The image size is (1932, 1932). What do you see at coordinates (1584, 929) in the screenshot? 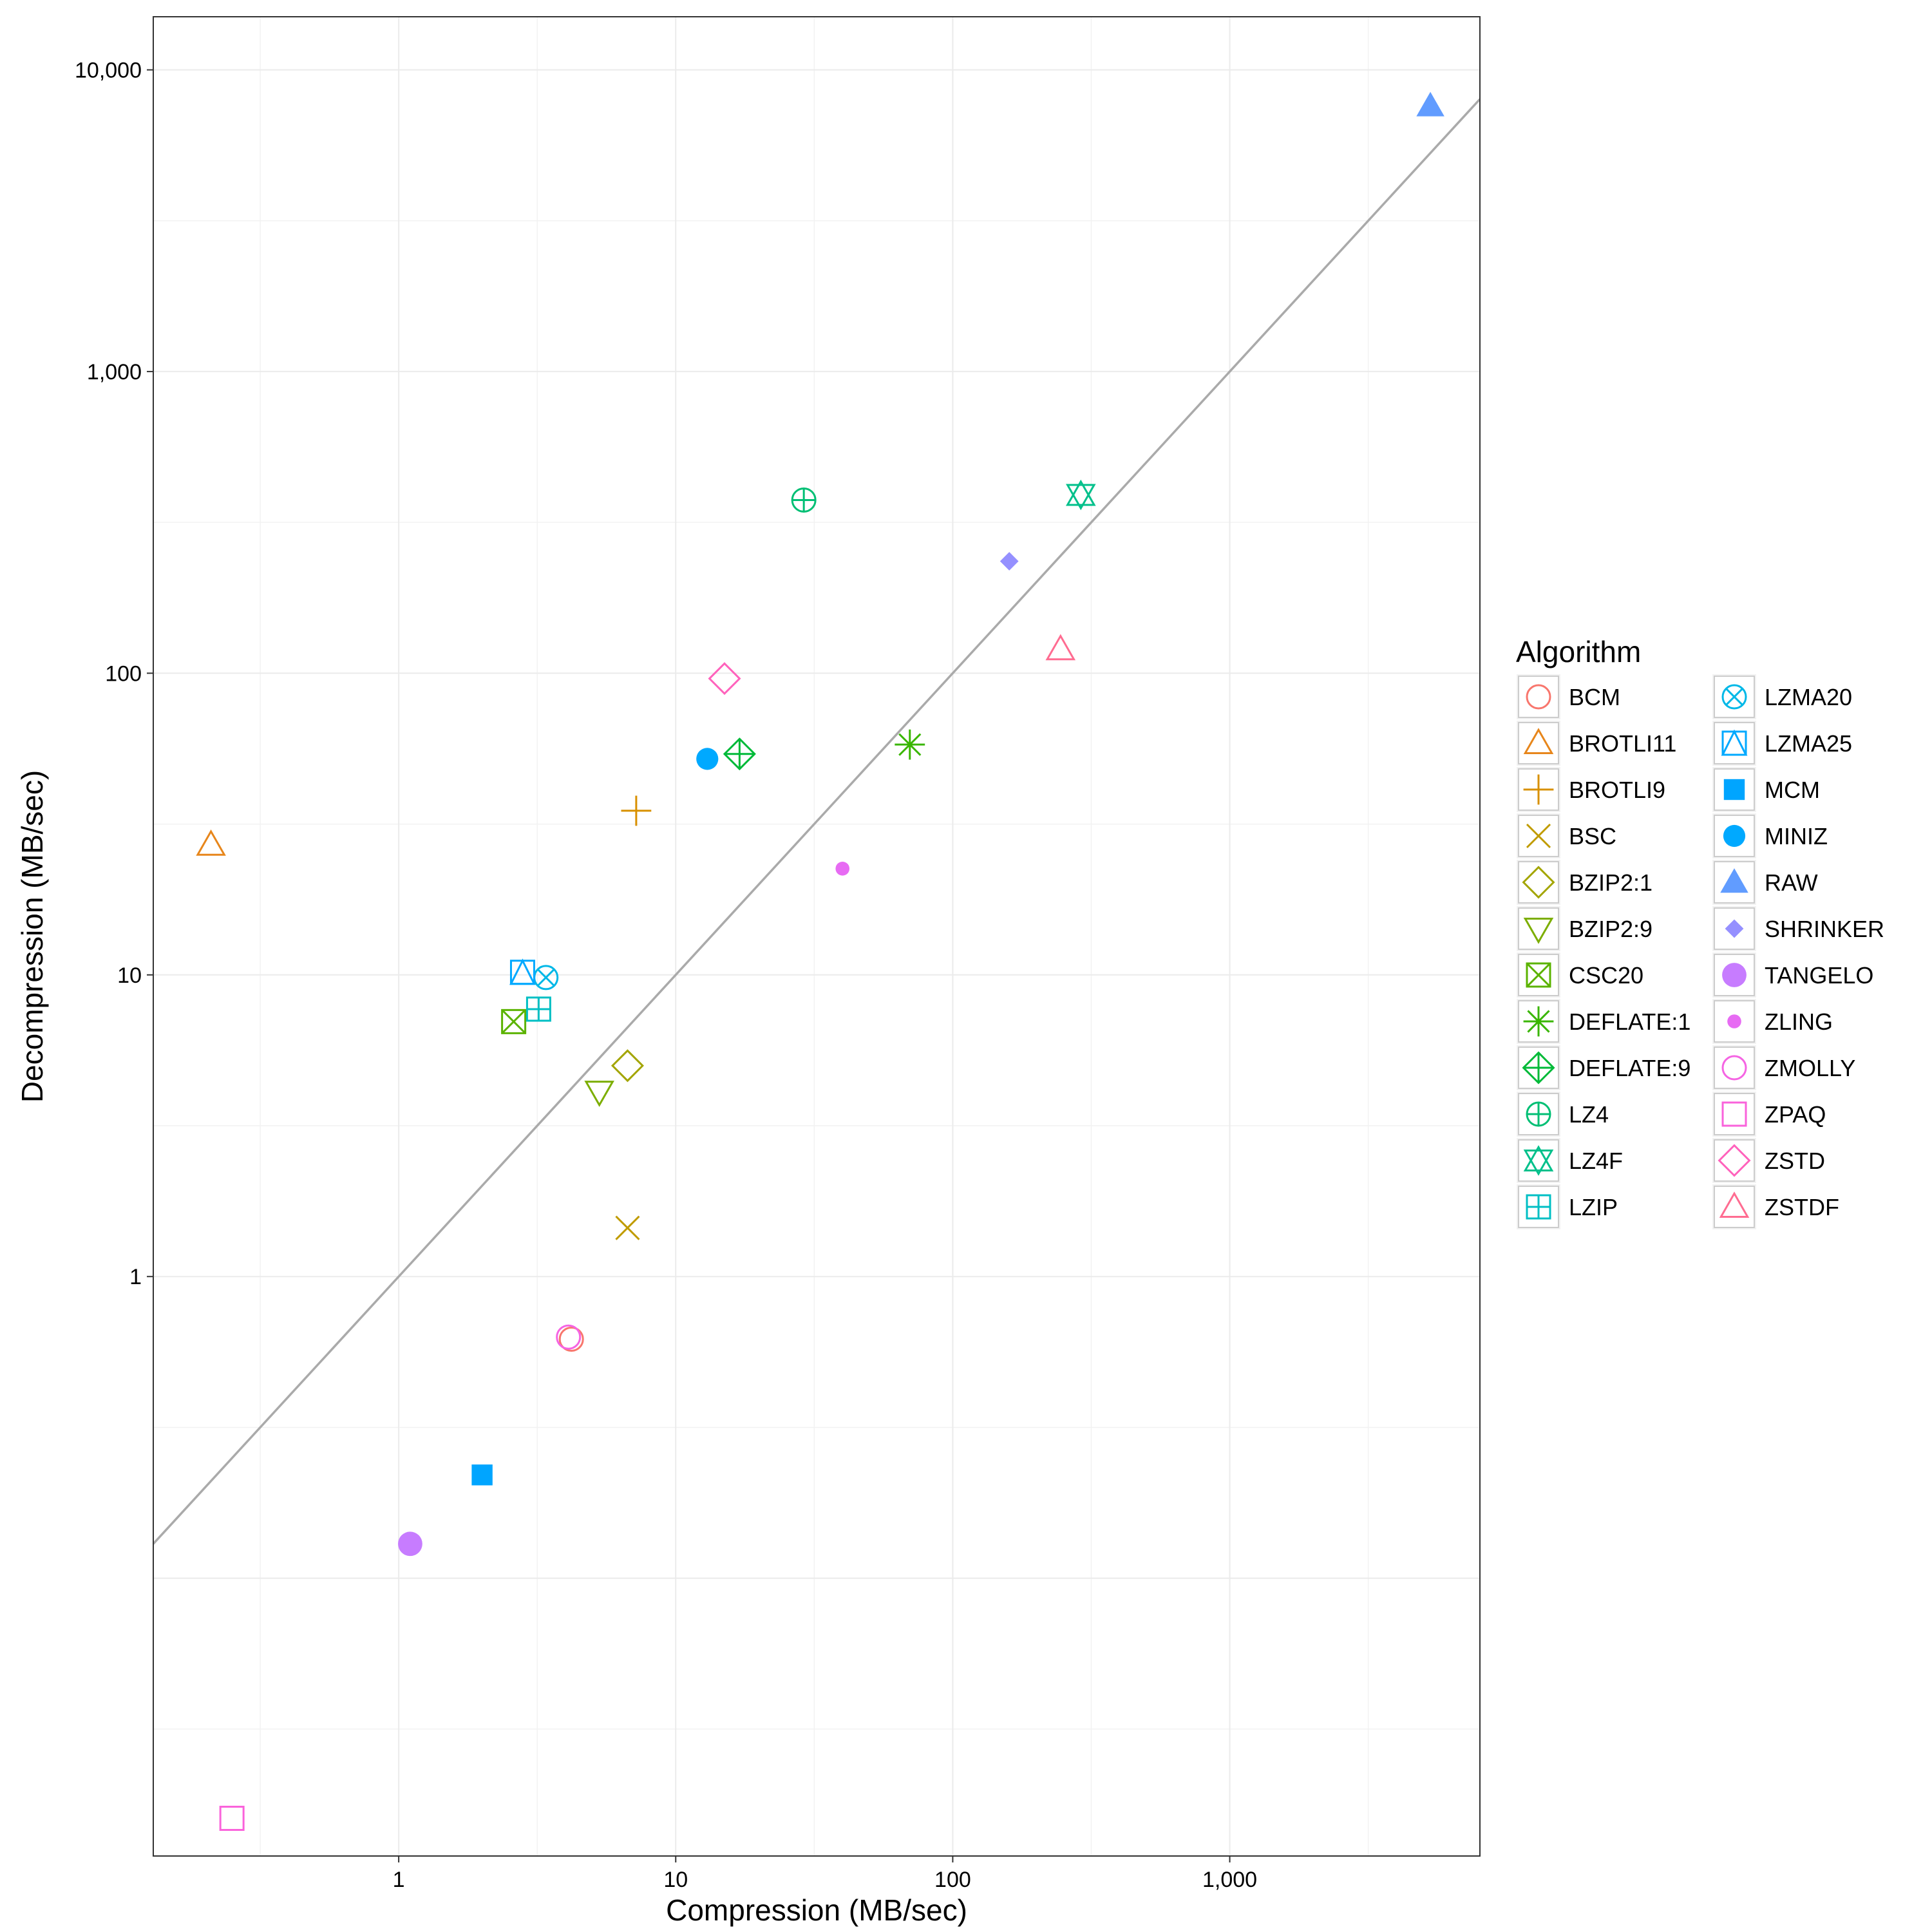
I see `legend-item-bzip2-9: BZIP2:9` at bounding box center [1584, 929].